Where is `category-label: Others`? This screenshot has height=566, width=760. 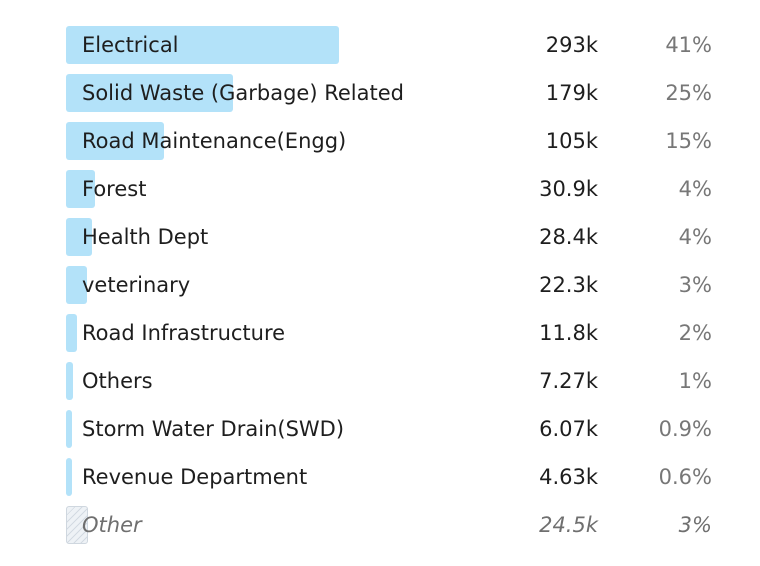
category-label: Others is located at coordinates (117, 381).